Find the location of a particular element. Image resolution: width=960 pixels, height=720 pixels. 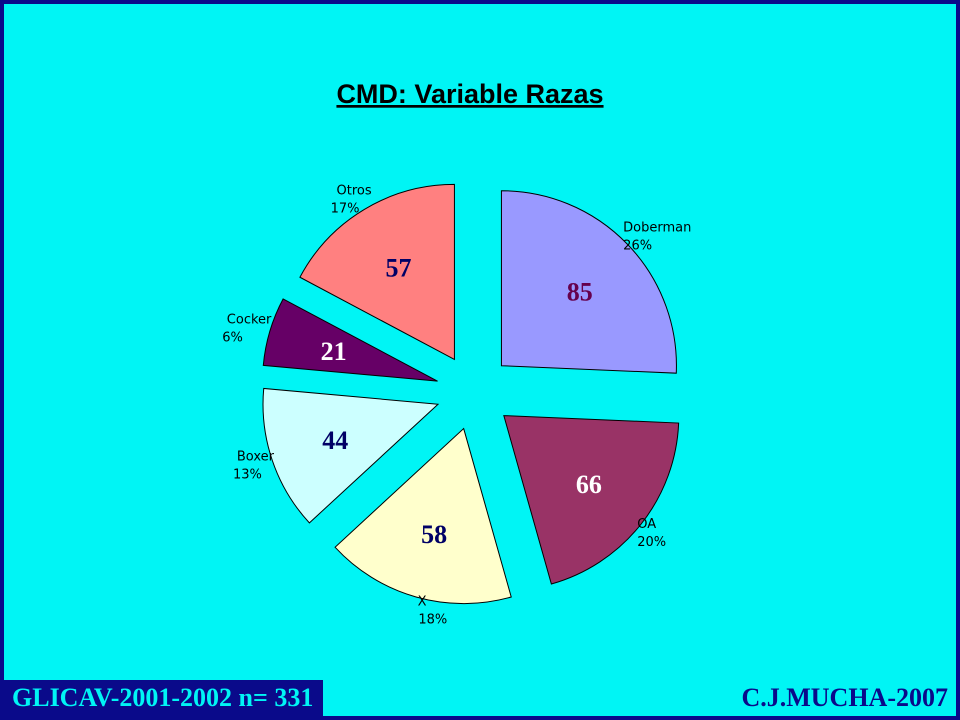

pie-slice-x is located at coordinates (423, 515).